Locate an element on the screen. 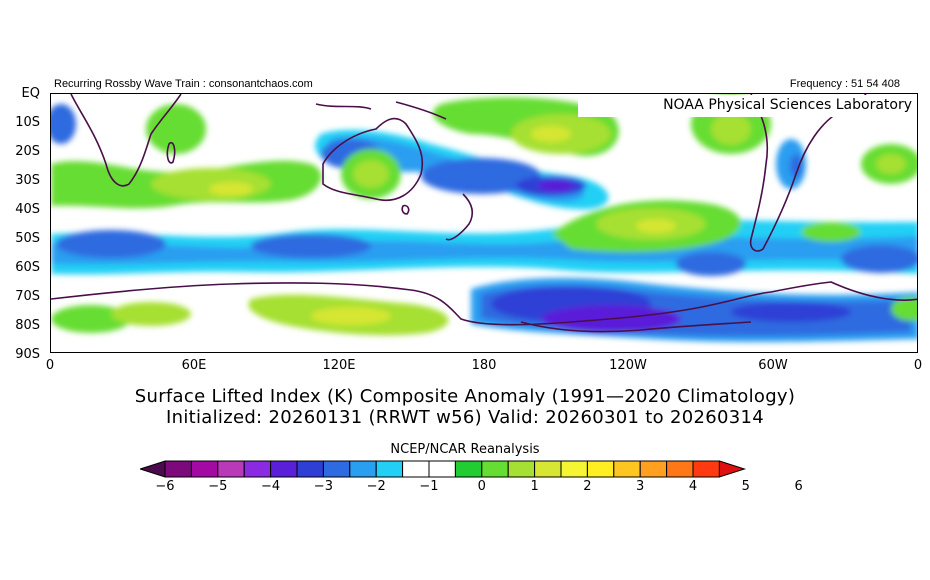 The height and width of the screenshot is (580, 930). colorbar-tick-label: −5 is located at coordinates (218, 486).